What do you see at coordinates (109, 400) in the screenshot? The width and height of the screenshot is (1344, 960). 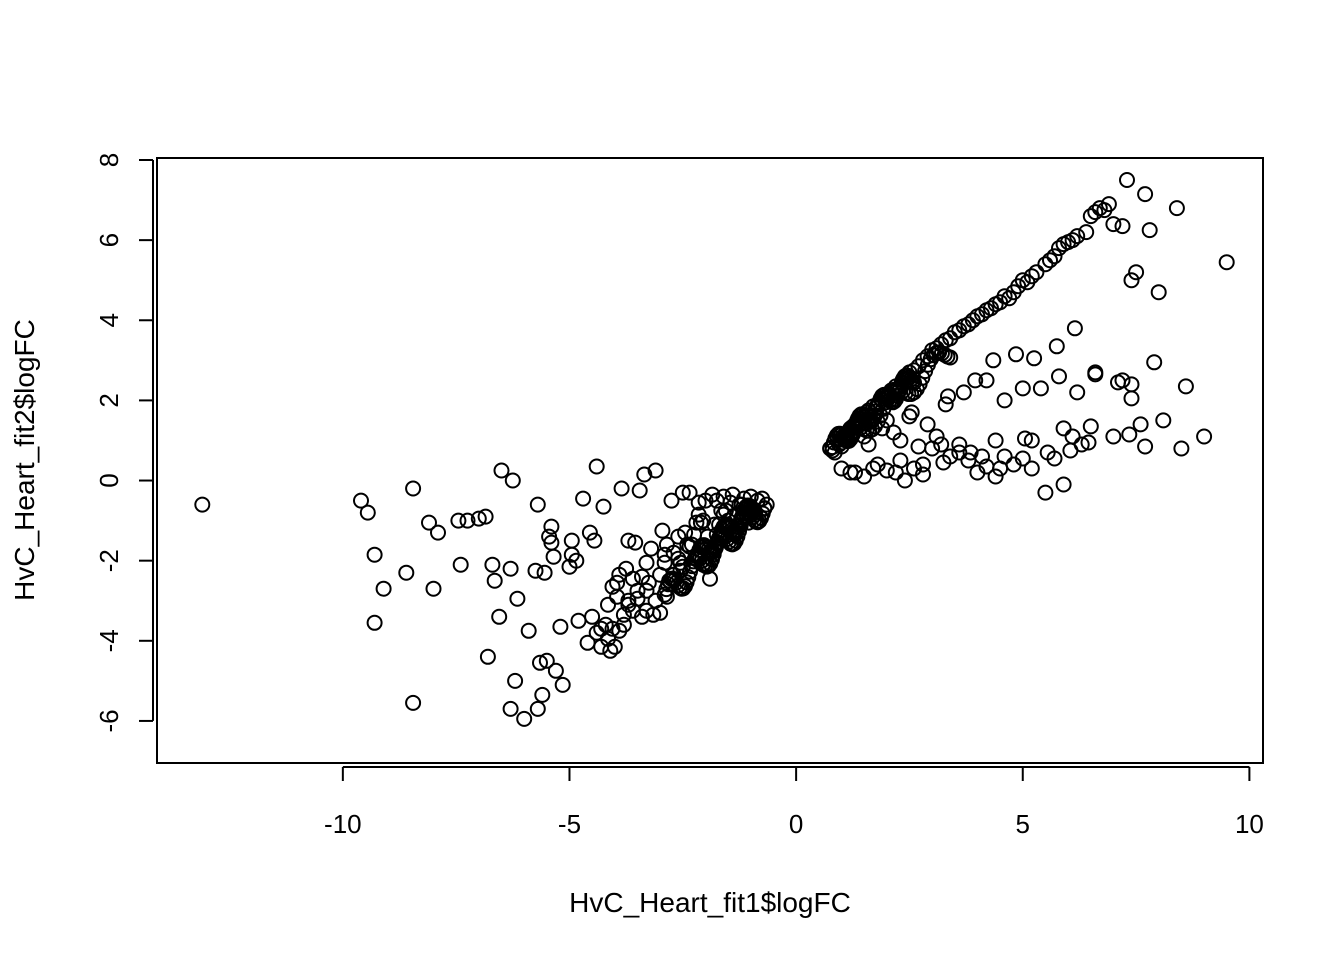 I see `y-tick-label: 2` at bounding box center [109, 400].